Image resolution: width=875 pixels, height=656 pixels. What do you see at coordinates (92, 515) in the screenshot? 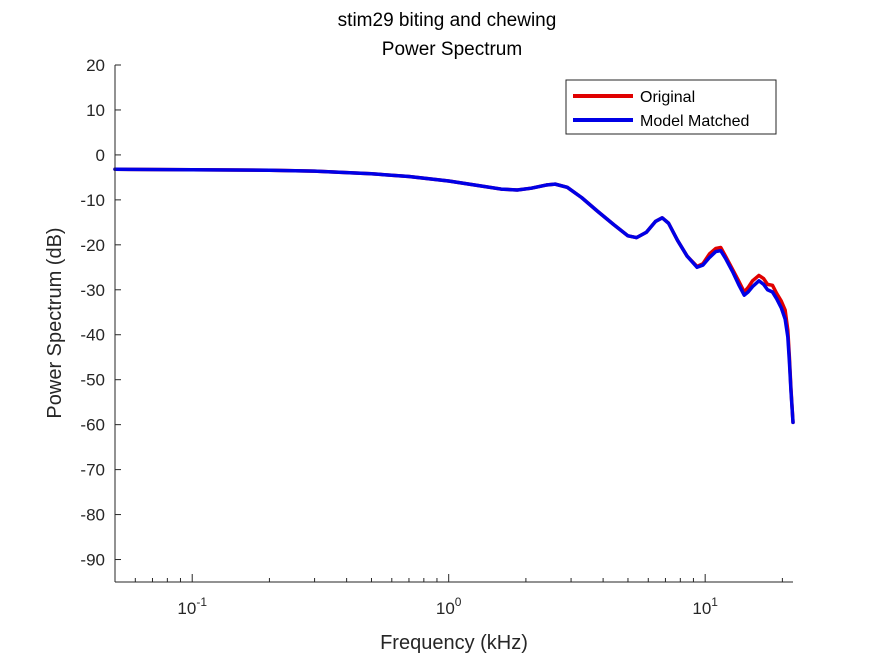
I see `y-tick-label: -80` at bounding box center [92, 515].